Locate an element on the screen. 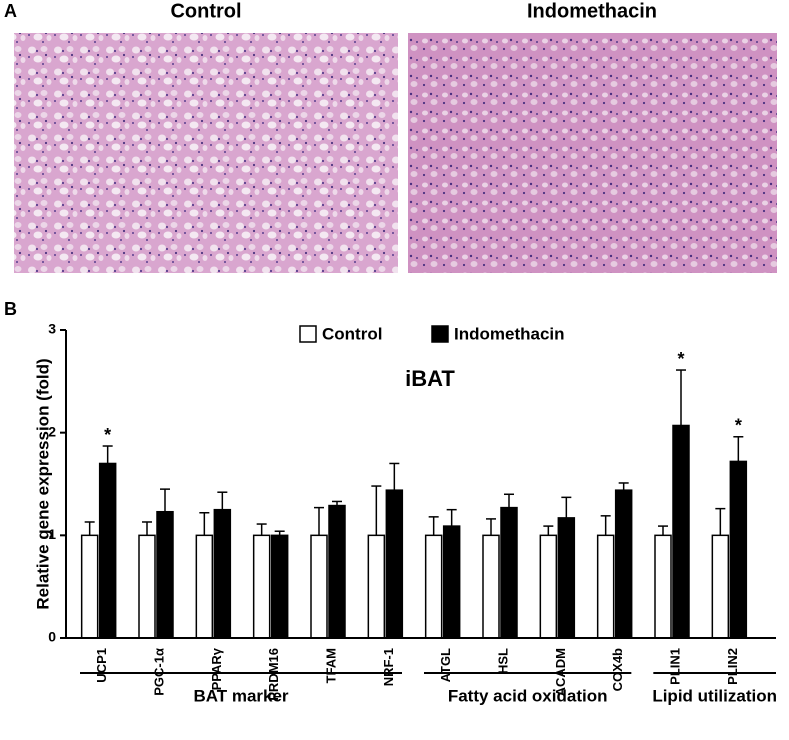  chart-title: iBAT is located at coordinates (430, 378).